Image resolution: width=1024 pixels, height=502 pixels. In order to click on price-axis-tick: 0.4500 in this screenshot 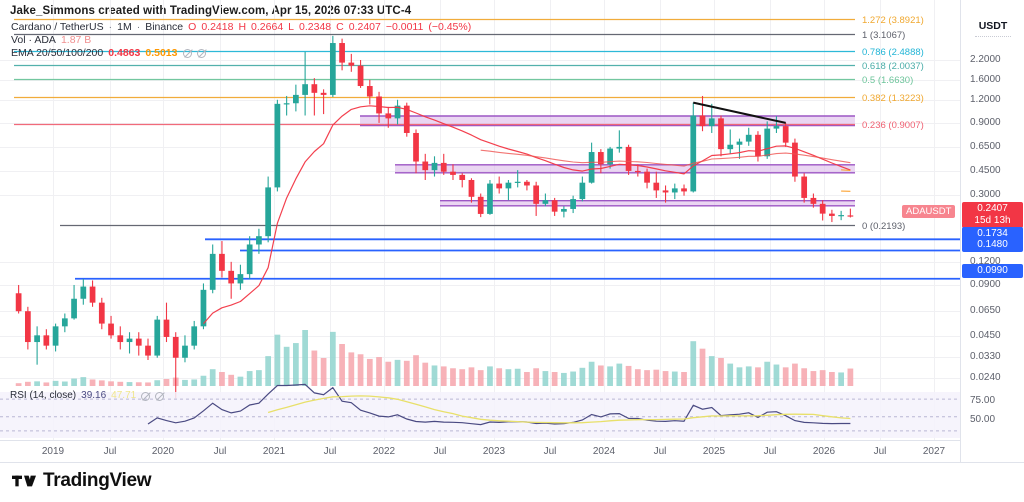, I will do `click(985, 170)`.